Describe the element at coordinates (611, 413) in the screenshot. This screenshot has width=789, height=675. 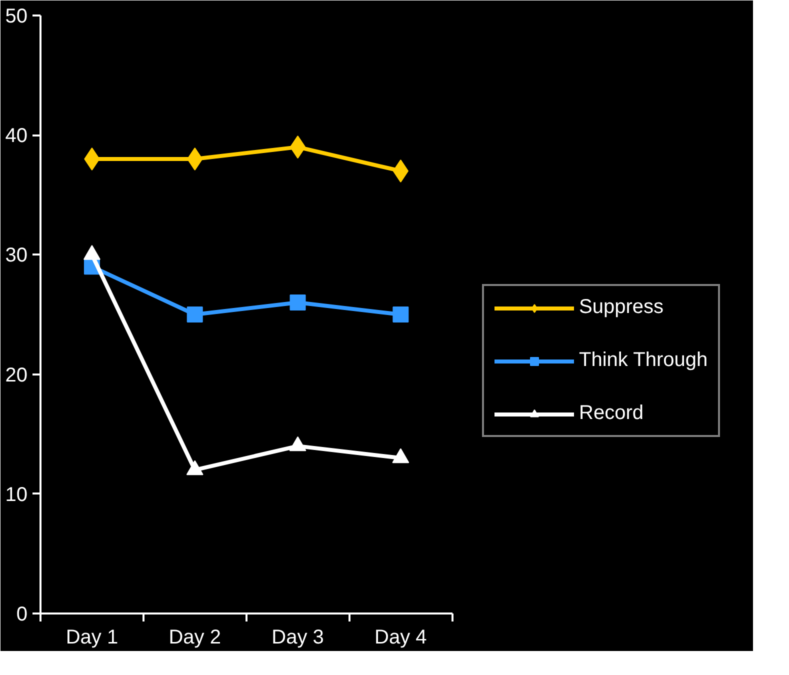
I see `legend-label: Record` at that location.